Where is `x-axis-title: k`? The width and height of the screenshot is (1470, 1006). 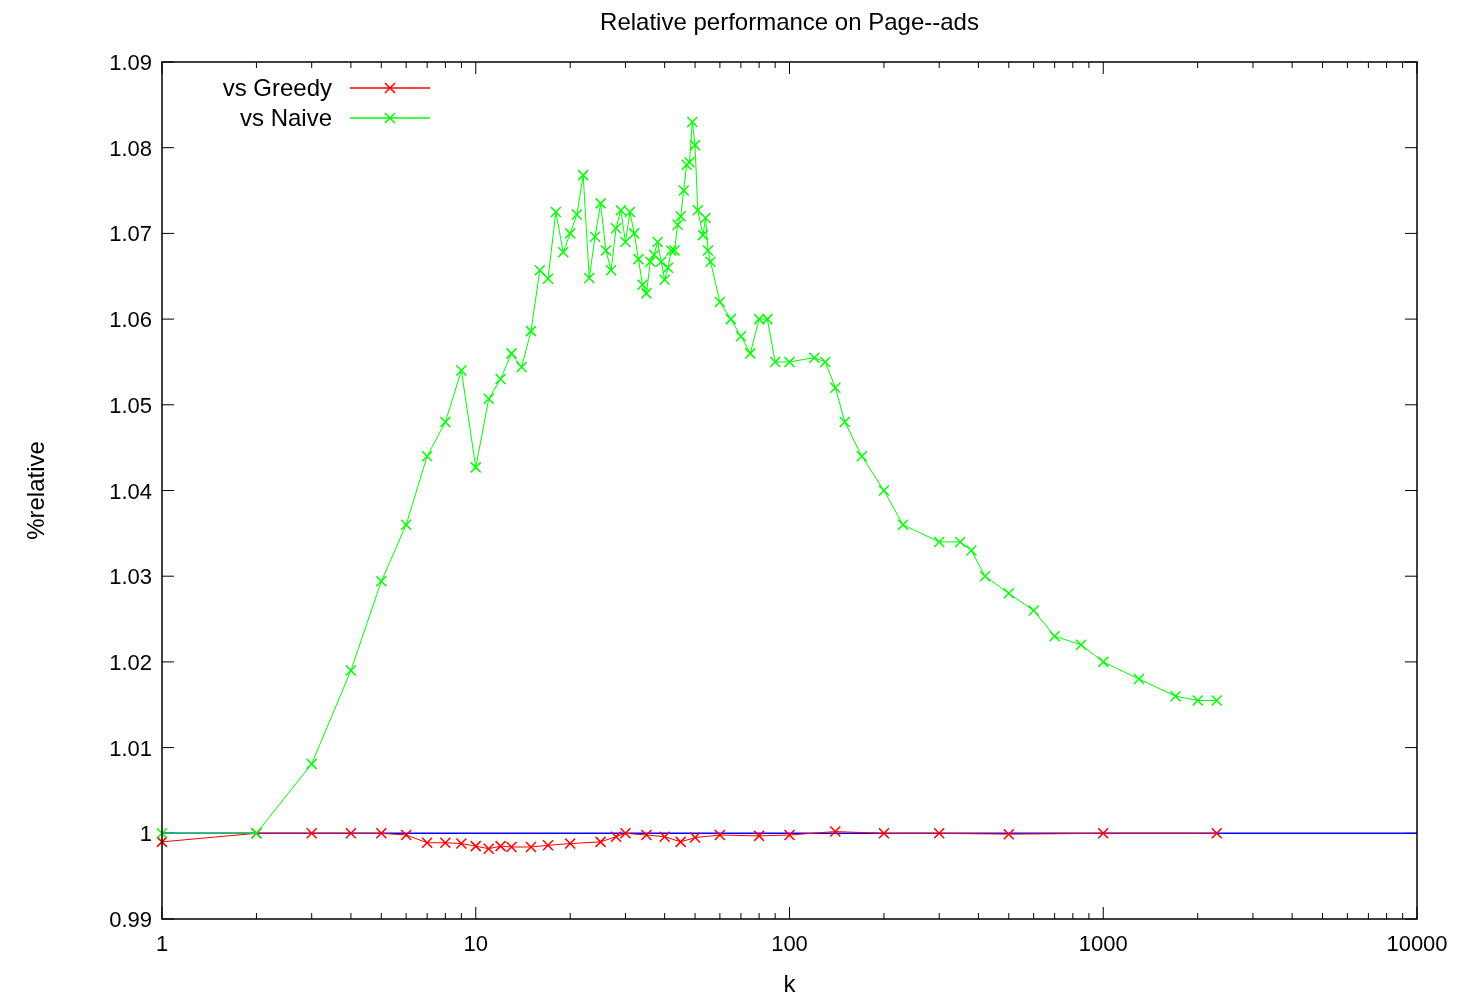
x-axis-title: k is located at coordinates (790, 983).